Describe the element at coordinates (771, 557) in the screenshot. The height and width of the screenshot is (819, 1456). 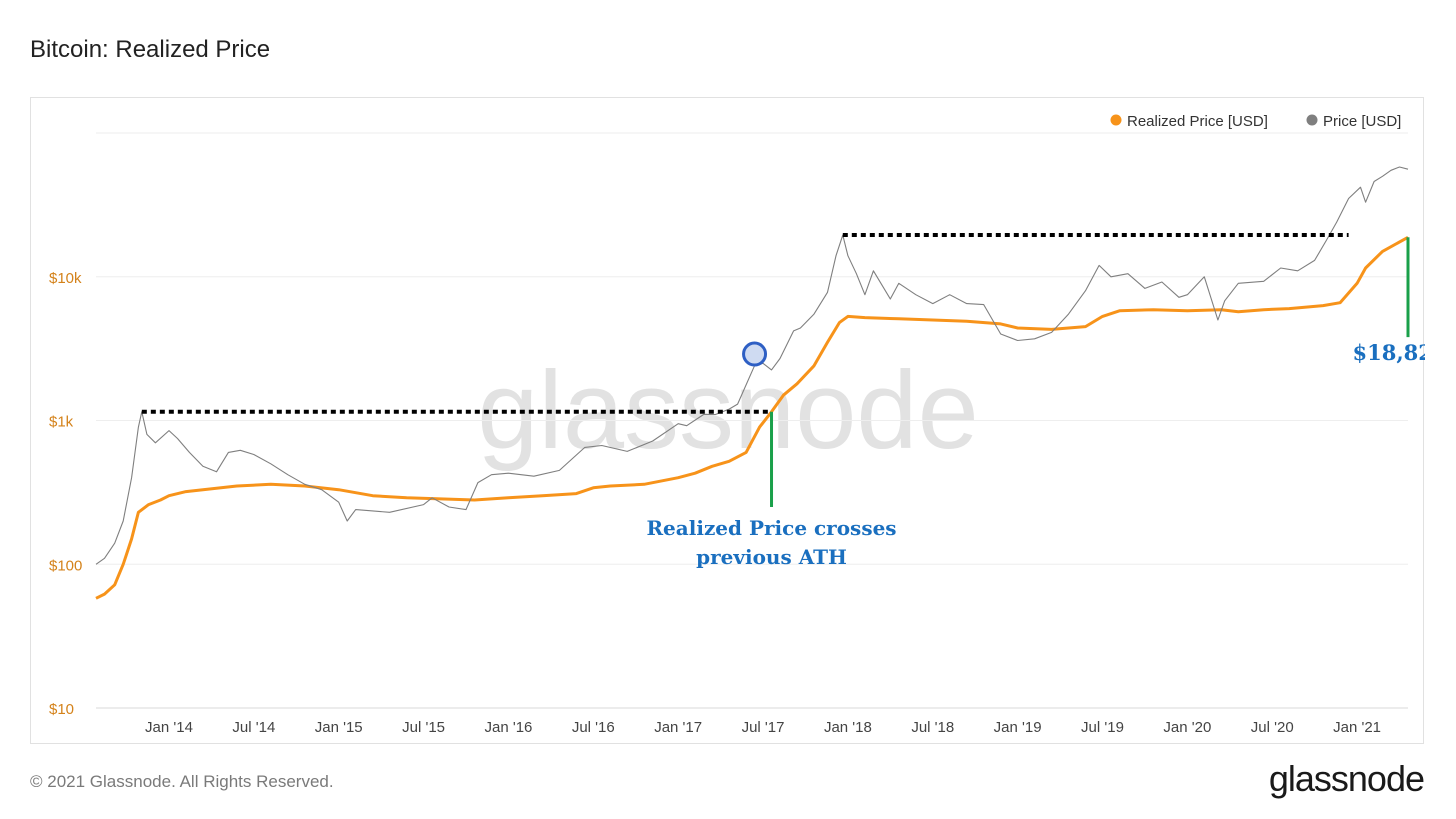
I see `ath-cross-annotation-text: previous ATH` at that location.